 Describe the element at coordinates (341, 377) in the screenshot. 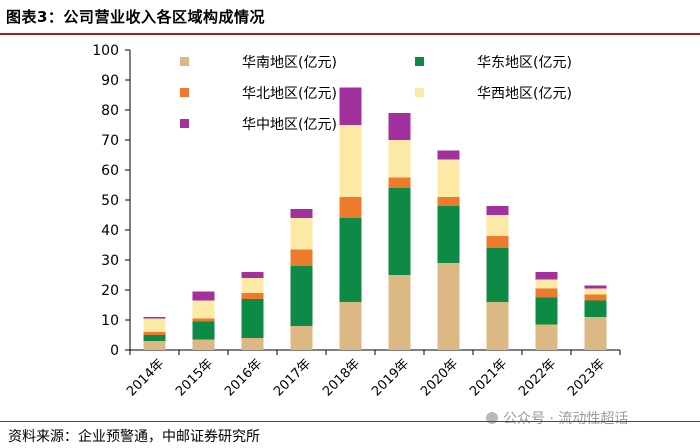

I see `x-tick-label-4: 2018年` at that location.